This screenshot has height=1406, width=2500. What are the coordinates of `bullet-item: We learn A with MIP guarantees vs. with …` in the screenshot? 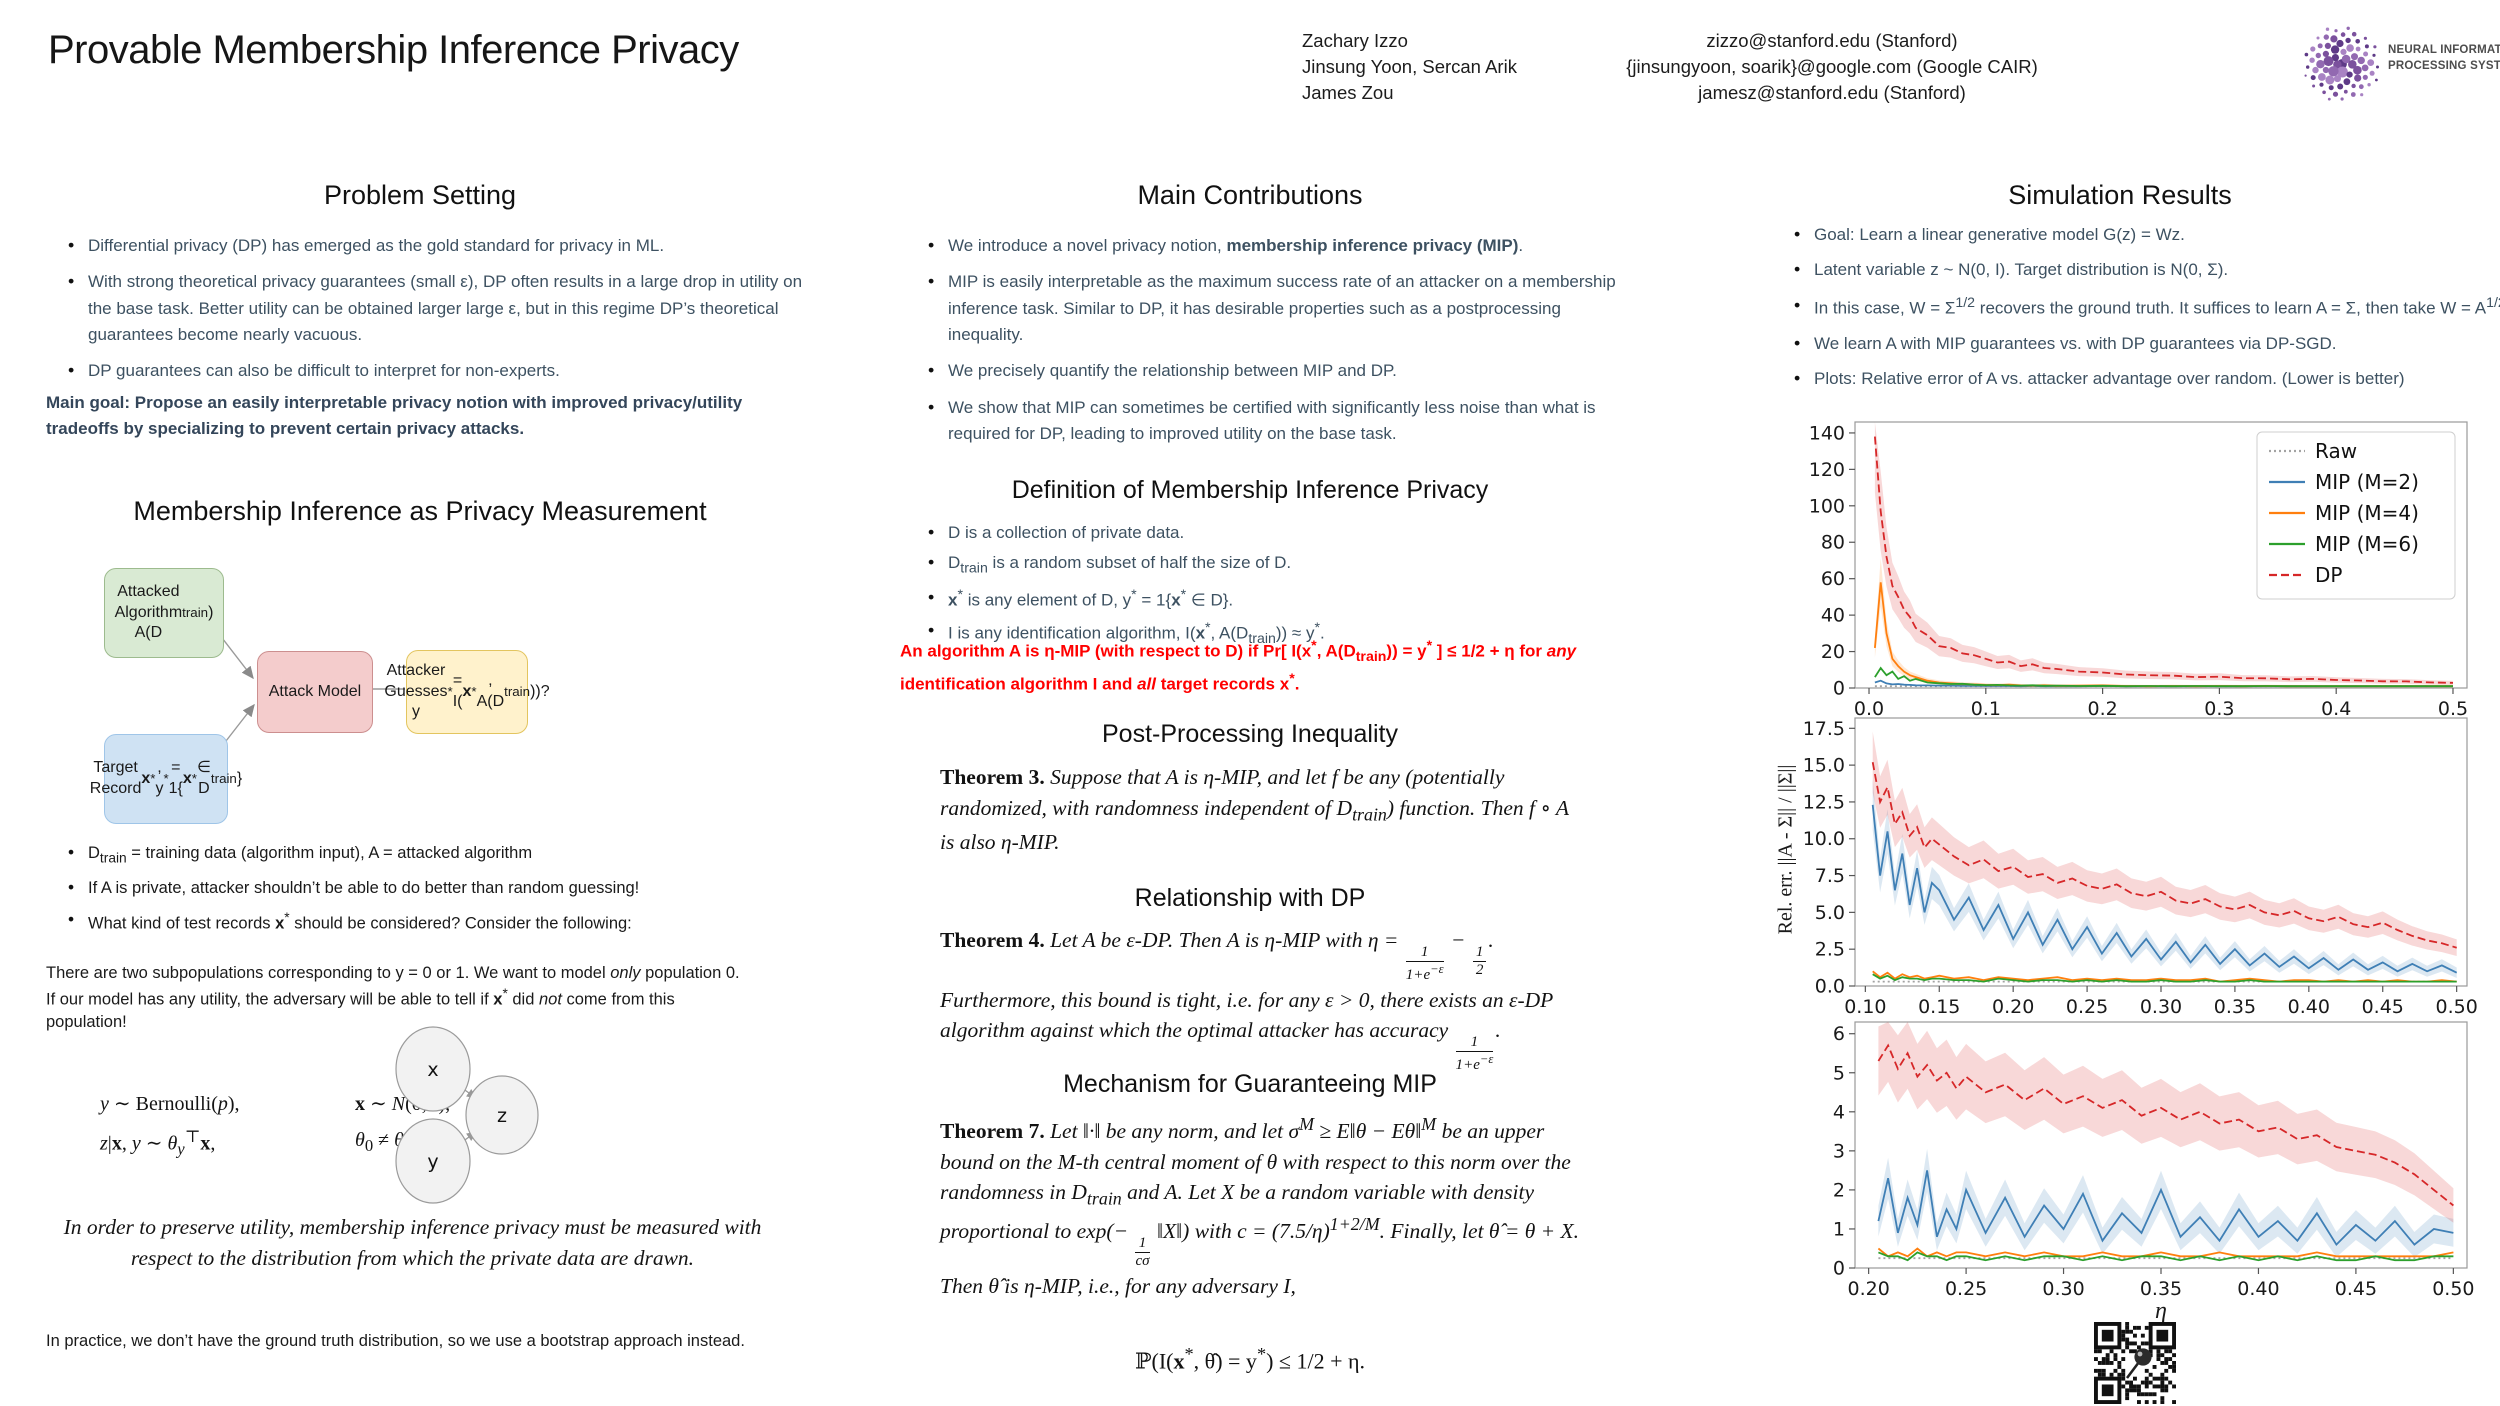 It's located at (2147, 344).